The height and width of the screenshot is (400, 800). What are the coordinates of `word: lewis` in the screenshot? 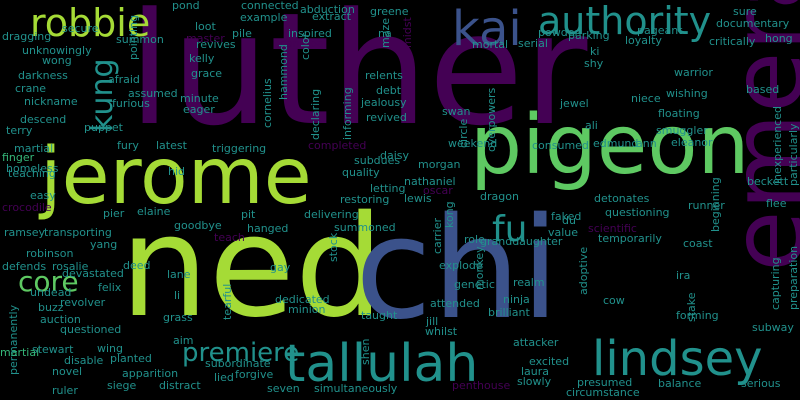 It's located at (418, 198).